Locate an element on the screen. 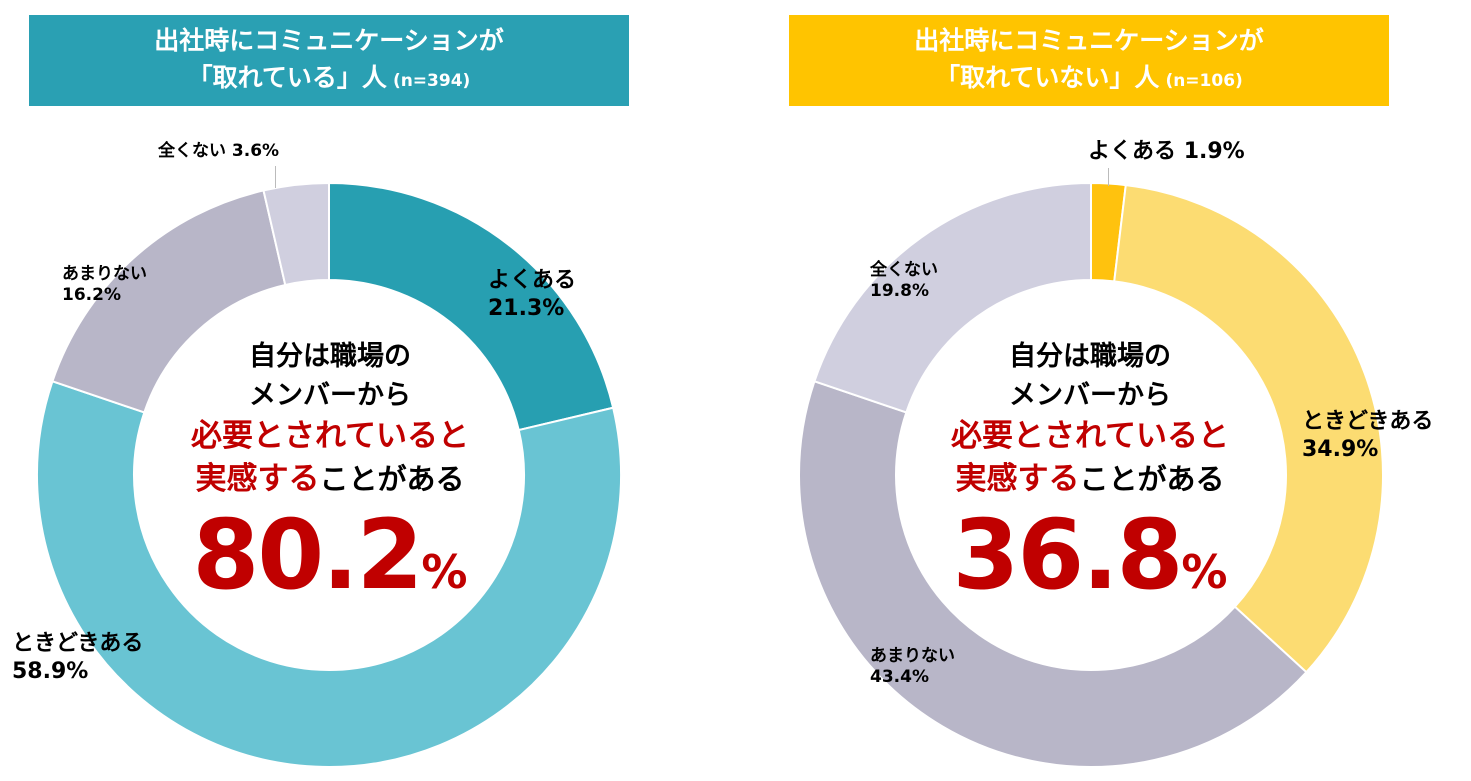  right-label-yoku-aru: よくある 1.9% is located at coordinates (1166, 151).